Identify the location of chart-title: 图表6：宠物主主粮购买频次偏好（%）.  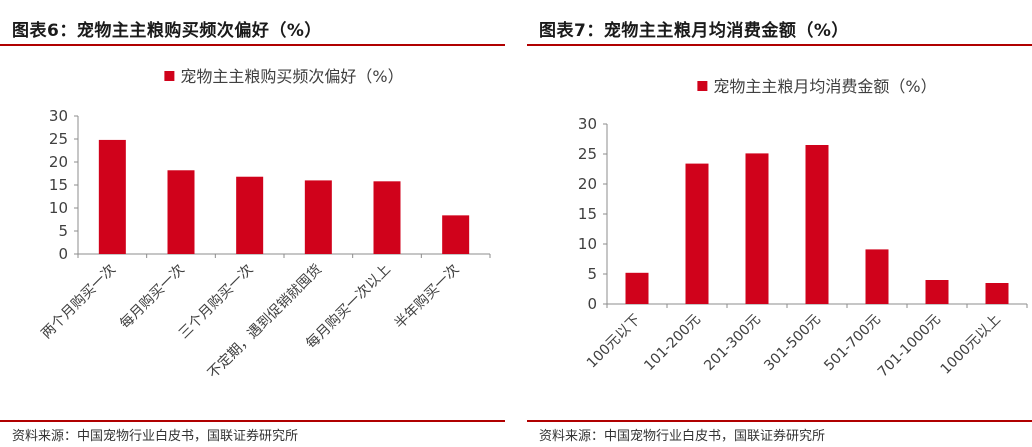
(167, 31).